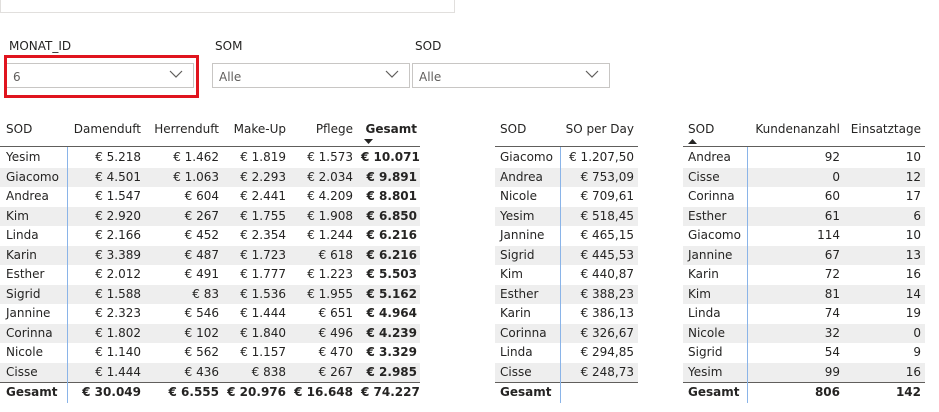  What do you see at coordinates (913, 196) in the screenshot?
I see `table-cell: 17` at bounding box center [913, 196].